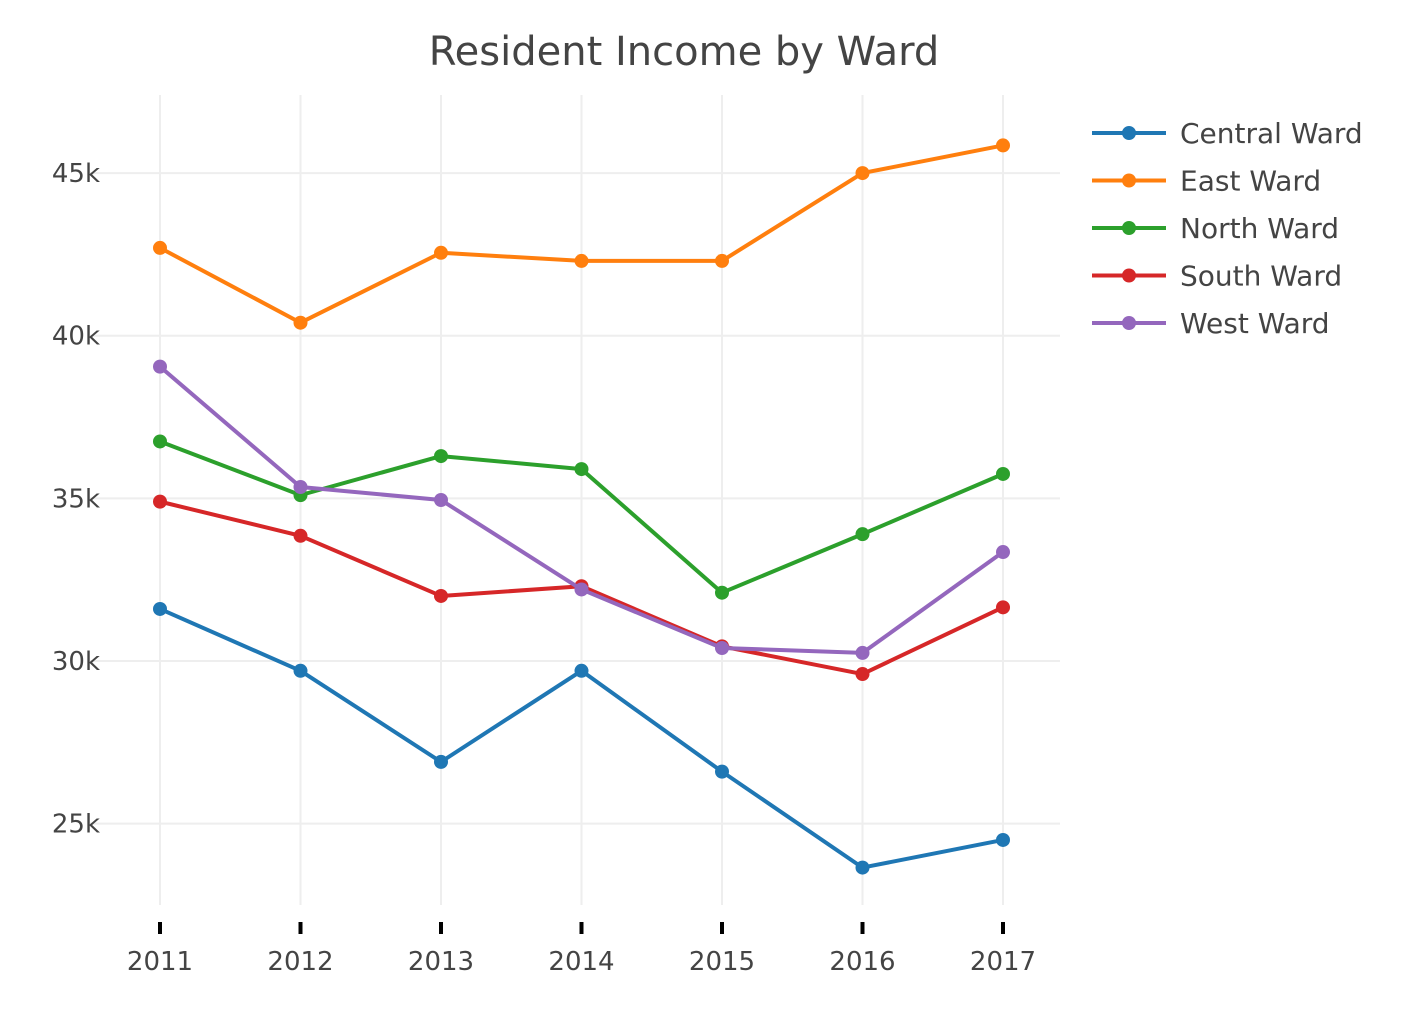 The height and width of the screenshot is (1013, 1404). Describe the element at coordinates (581, 234) in the screenshot. I see `series-east-ward` at that location.